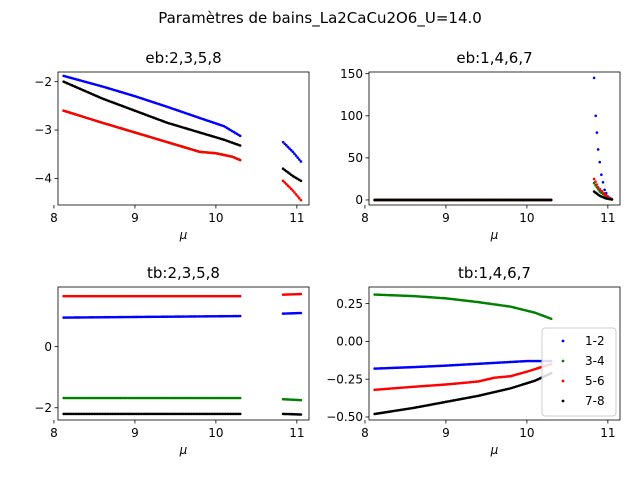  I want to click on chart-2-xtick-label-4: 11, so click(607, 218).